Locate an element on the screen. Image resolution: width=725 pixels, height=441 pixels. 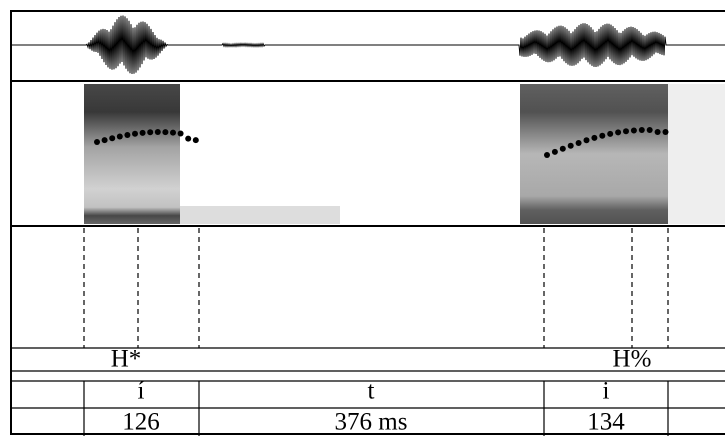
tone-label: H* is located at coordinates (126, 359).